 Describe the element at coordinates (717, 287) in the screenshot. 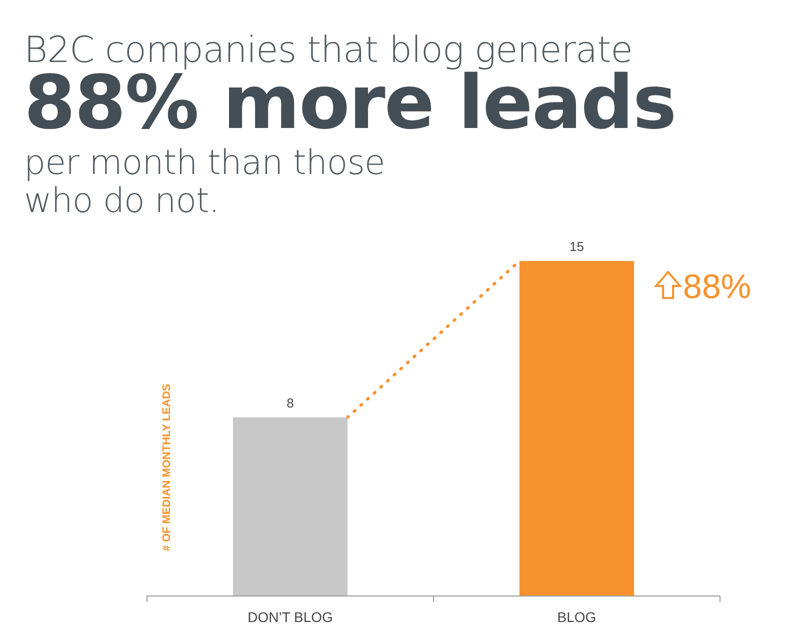

I see `annotation: 88%` at that location.